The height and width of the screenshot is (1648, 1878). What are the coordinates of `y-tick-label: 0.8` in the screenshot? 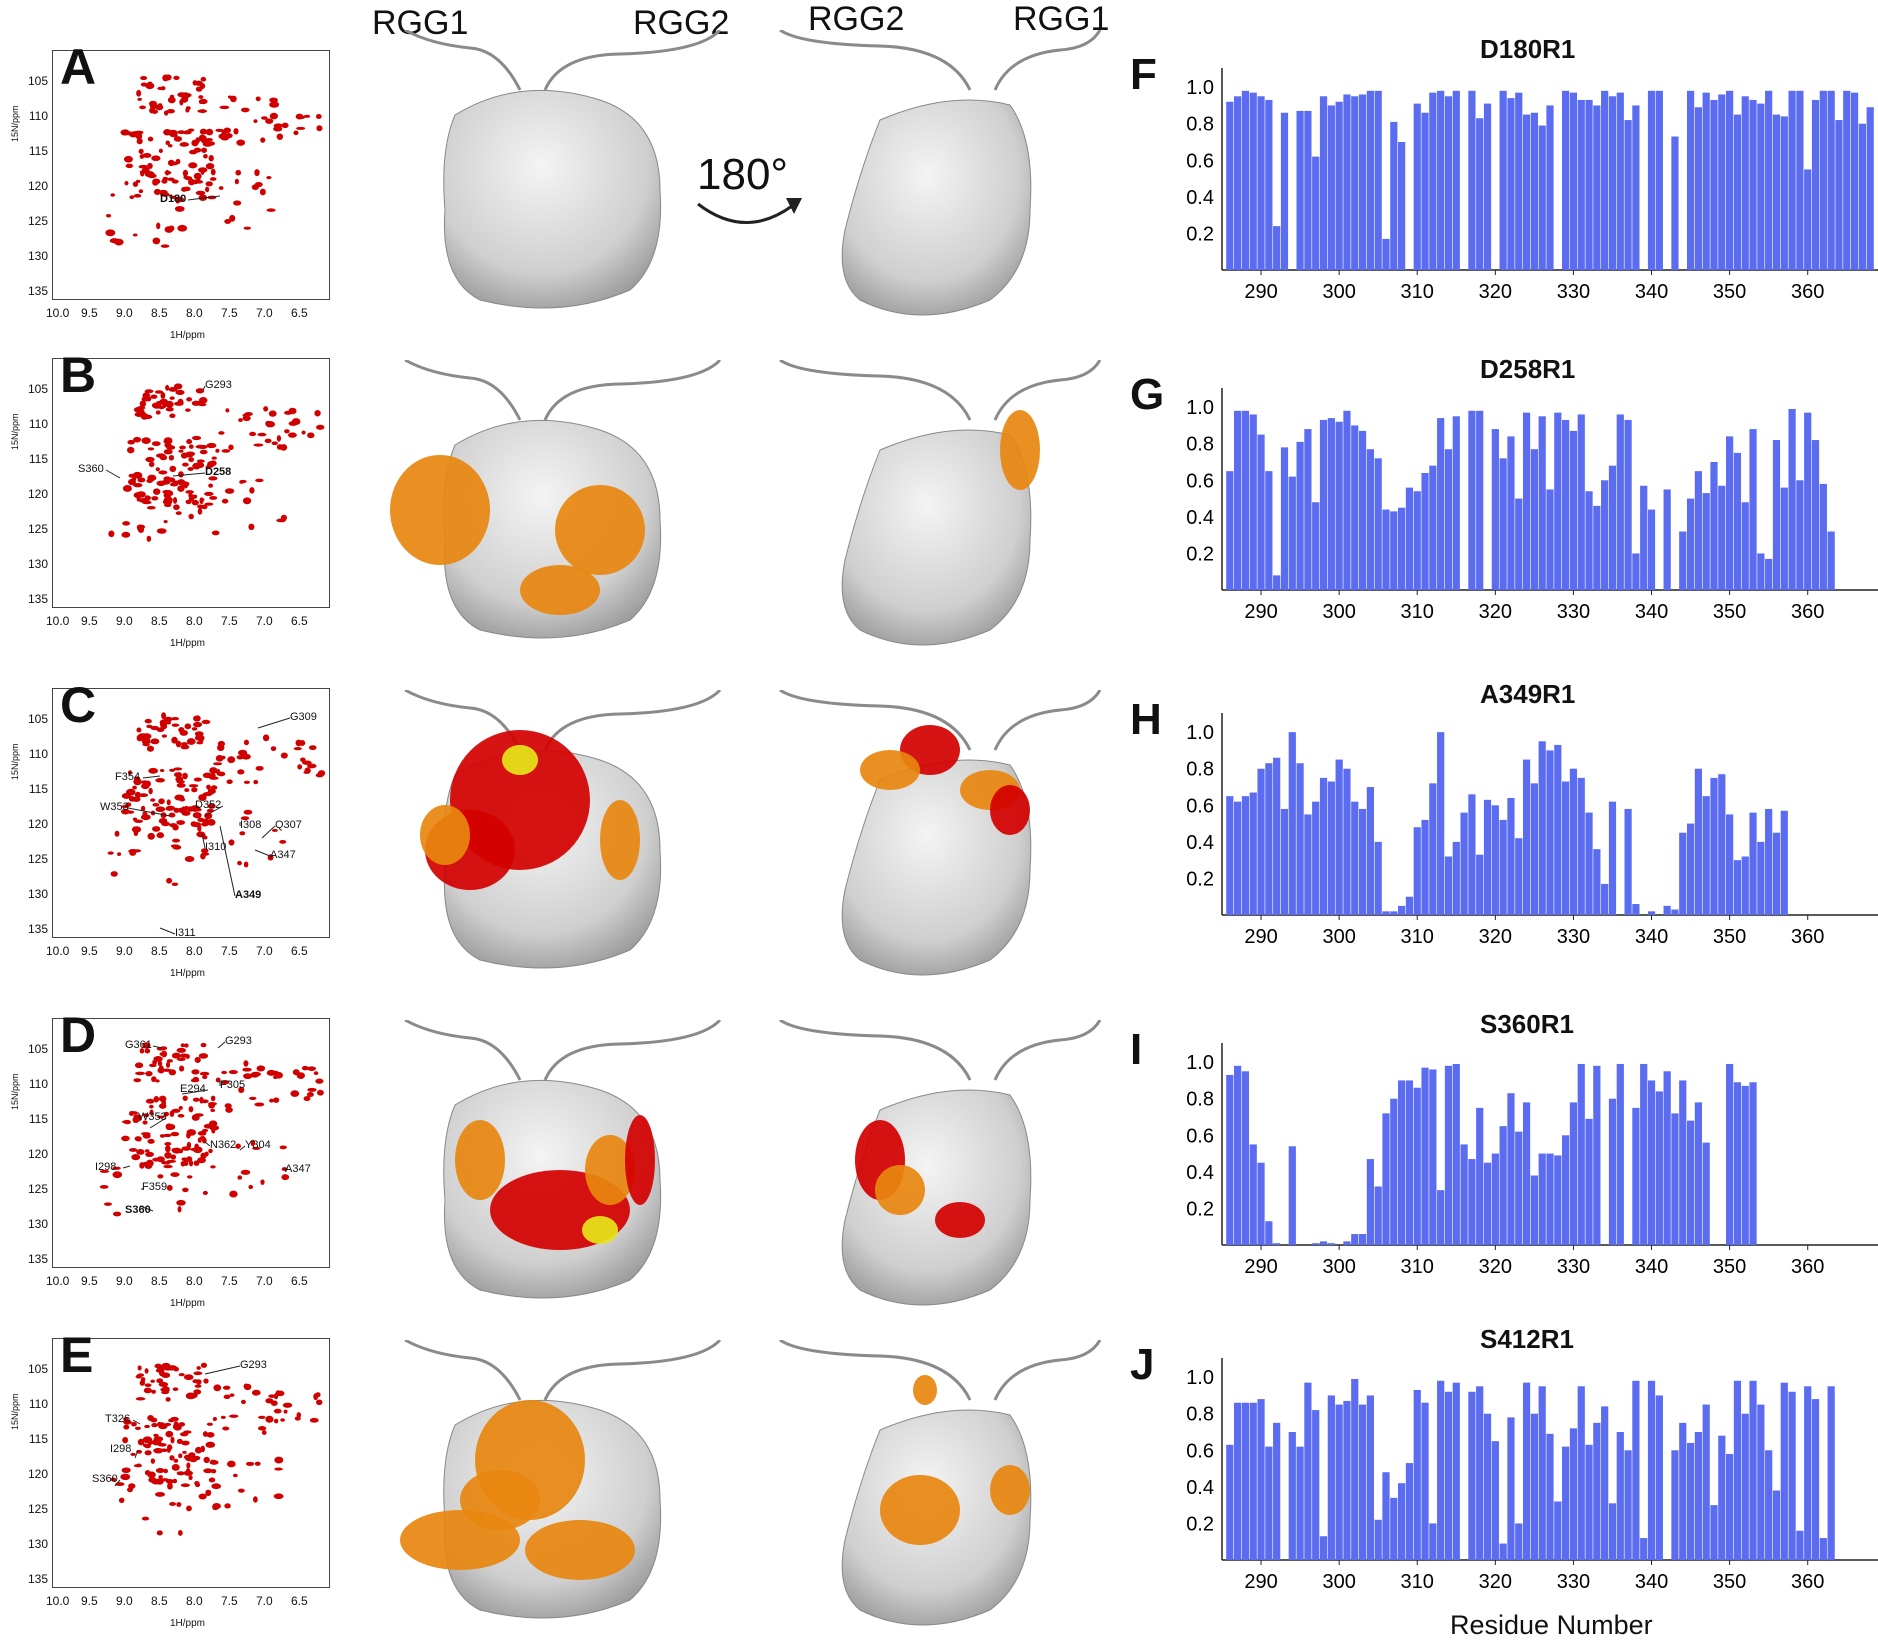 It's located at (1200, 770).